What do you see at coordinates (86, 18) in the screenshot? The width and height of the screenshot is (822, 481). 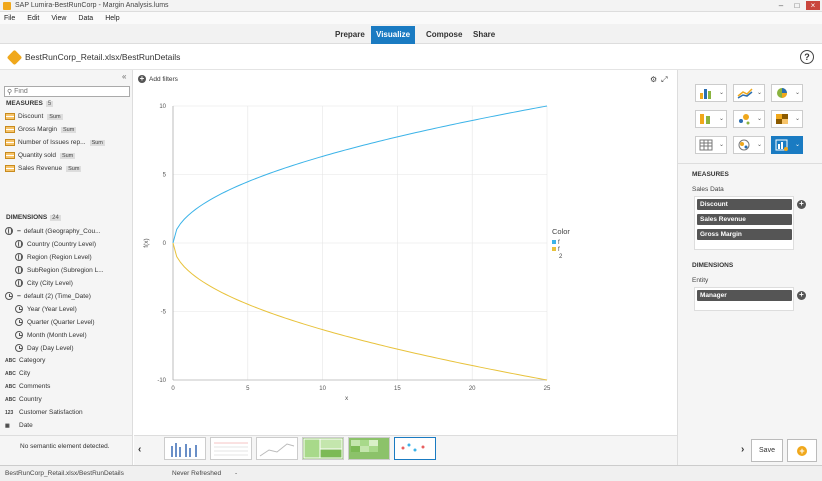 I see `menu-data: Data` at bounding box center [86, 18].